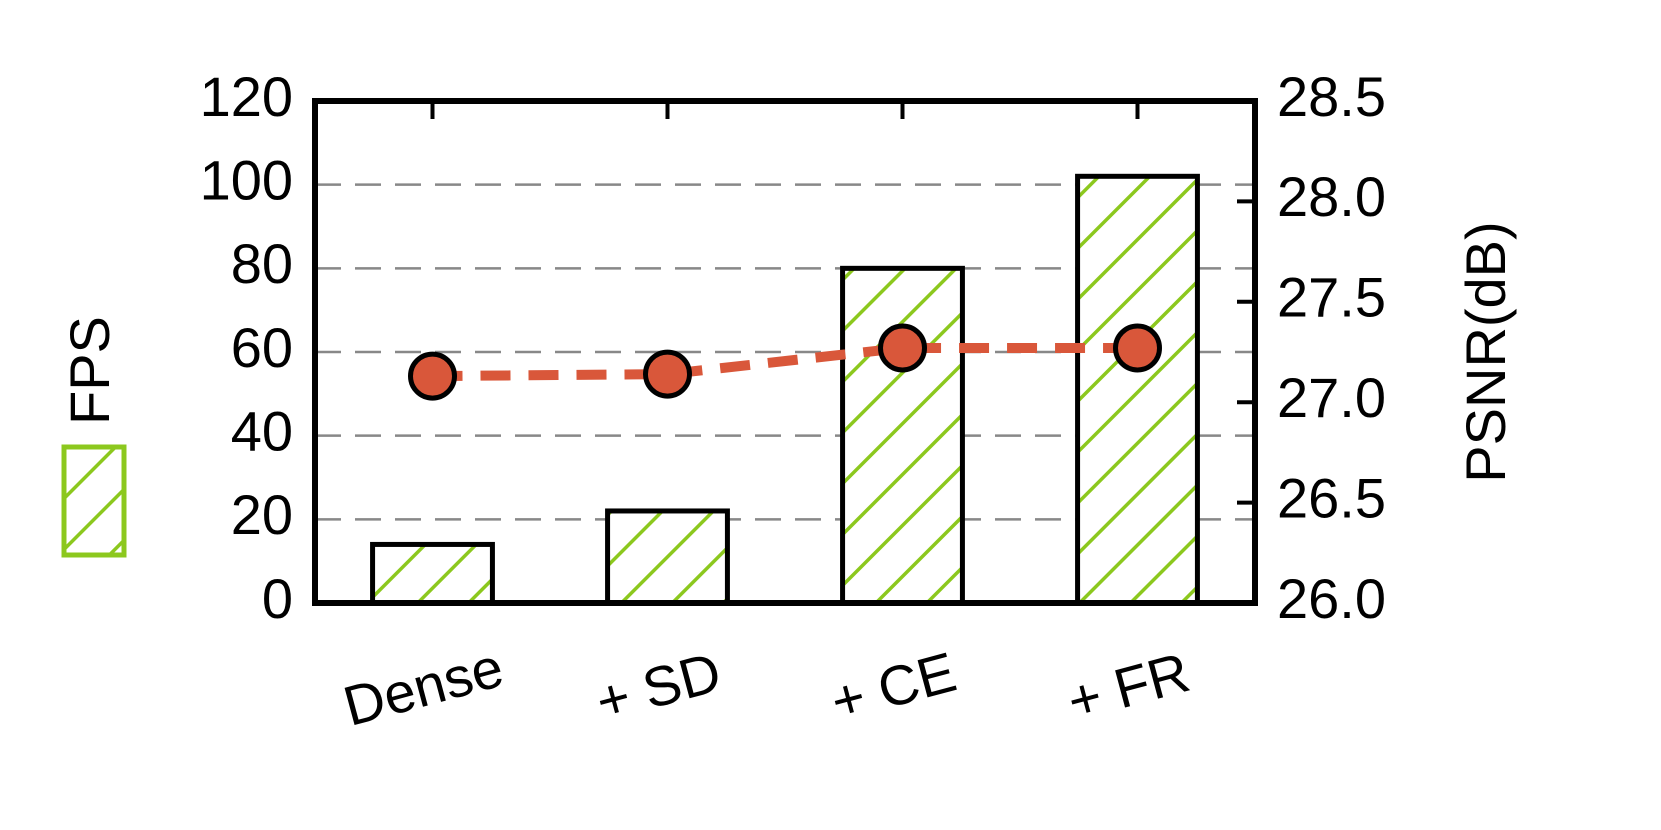 The width and height of the screenshot is (1661, 830). I want to click on y2-tick-label: 28.5, so click(1331, 96).